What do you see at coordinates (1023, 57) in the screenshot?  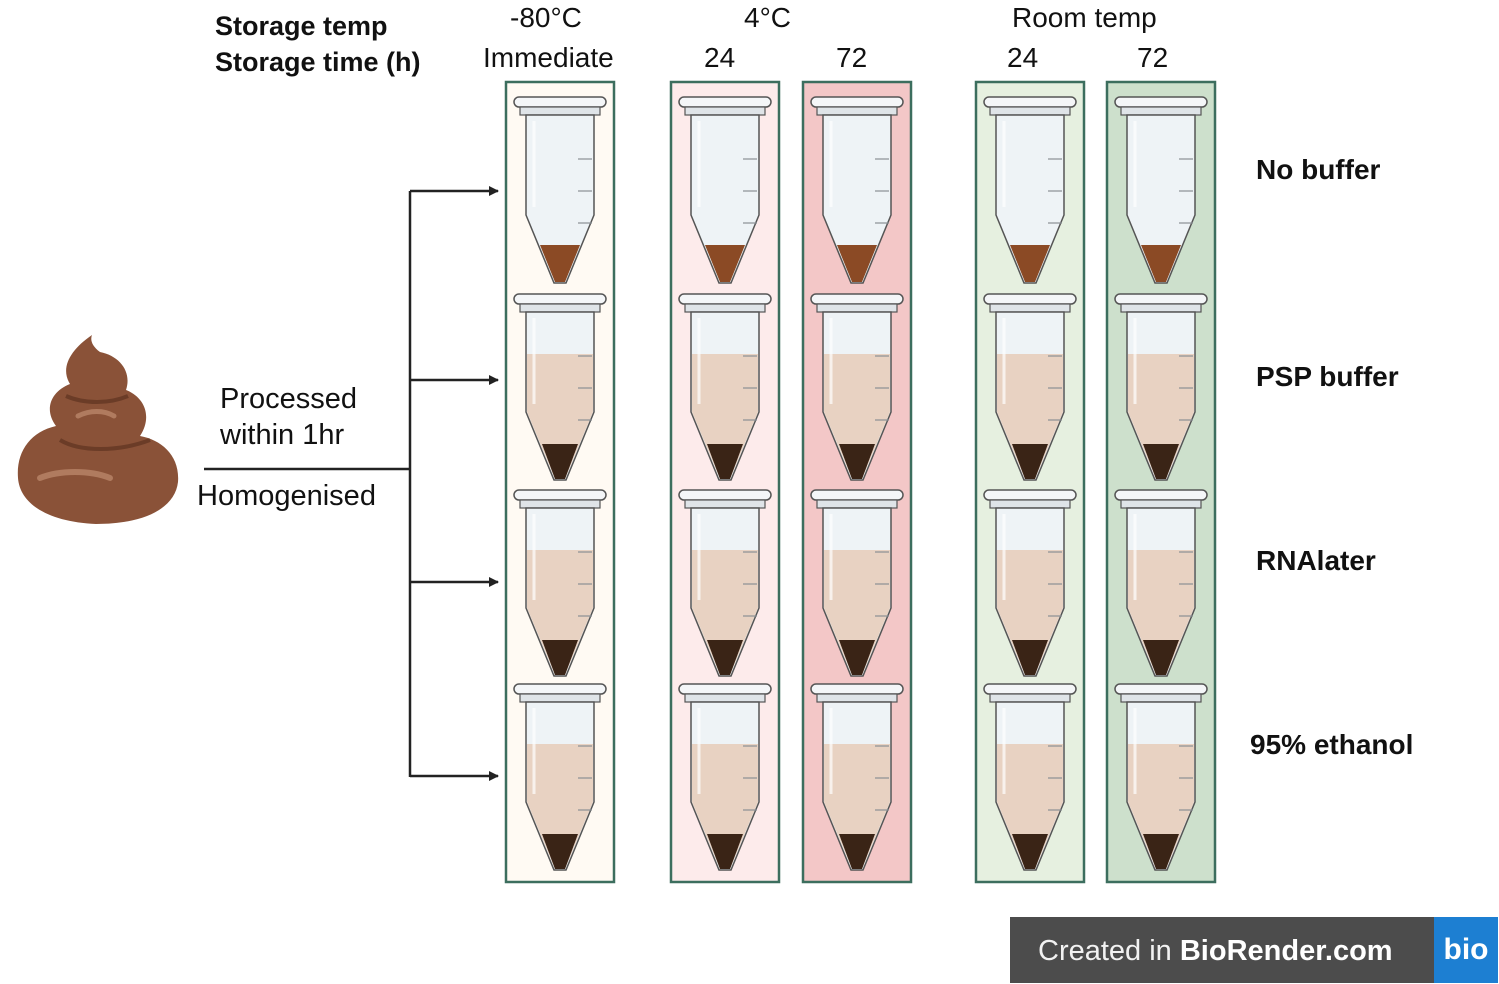 I see `time-label-col4: 24` at bounding box center [1023, 57].